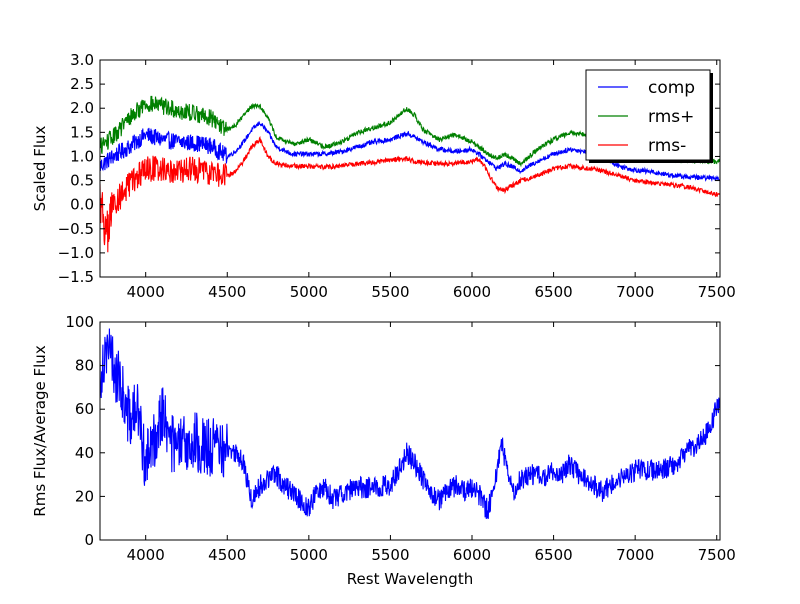  I want to click on y-axis-label: Scaled Flux, so click(40, 168).